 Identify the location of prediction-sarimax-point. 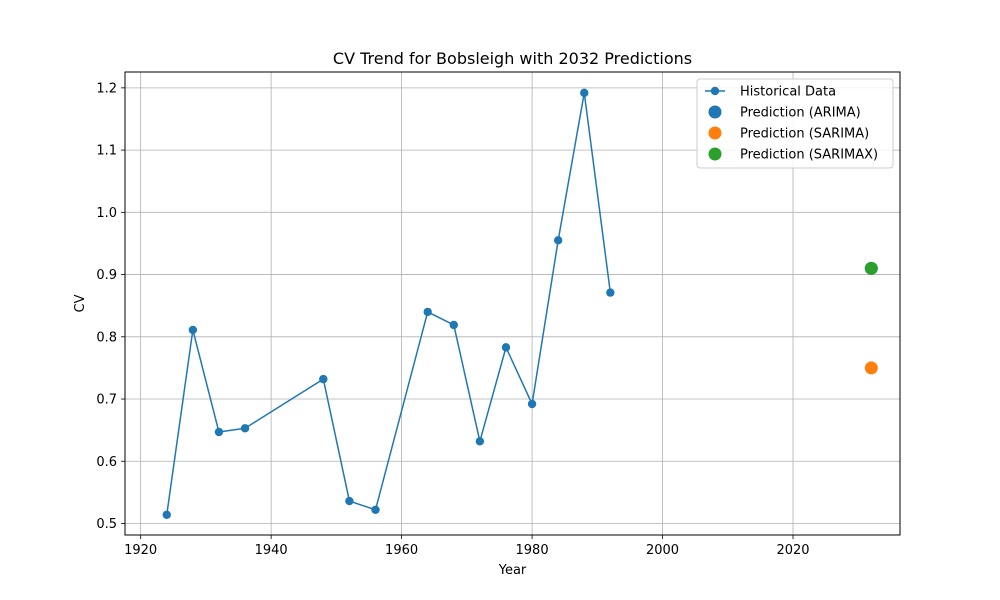
(871, 268).